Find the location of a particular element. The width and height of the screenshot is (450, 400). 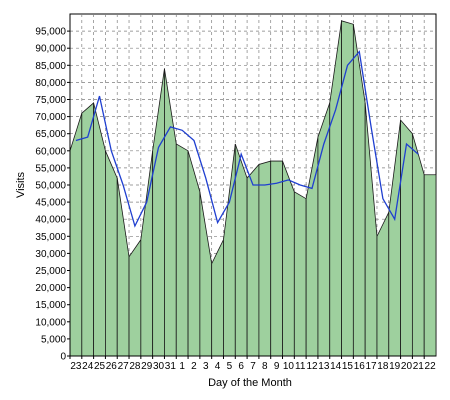

y-tick-label: 65,000 is located at coordinates (50, 134).